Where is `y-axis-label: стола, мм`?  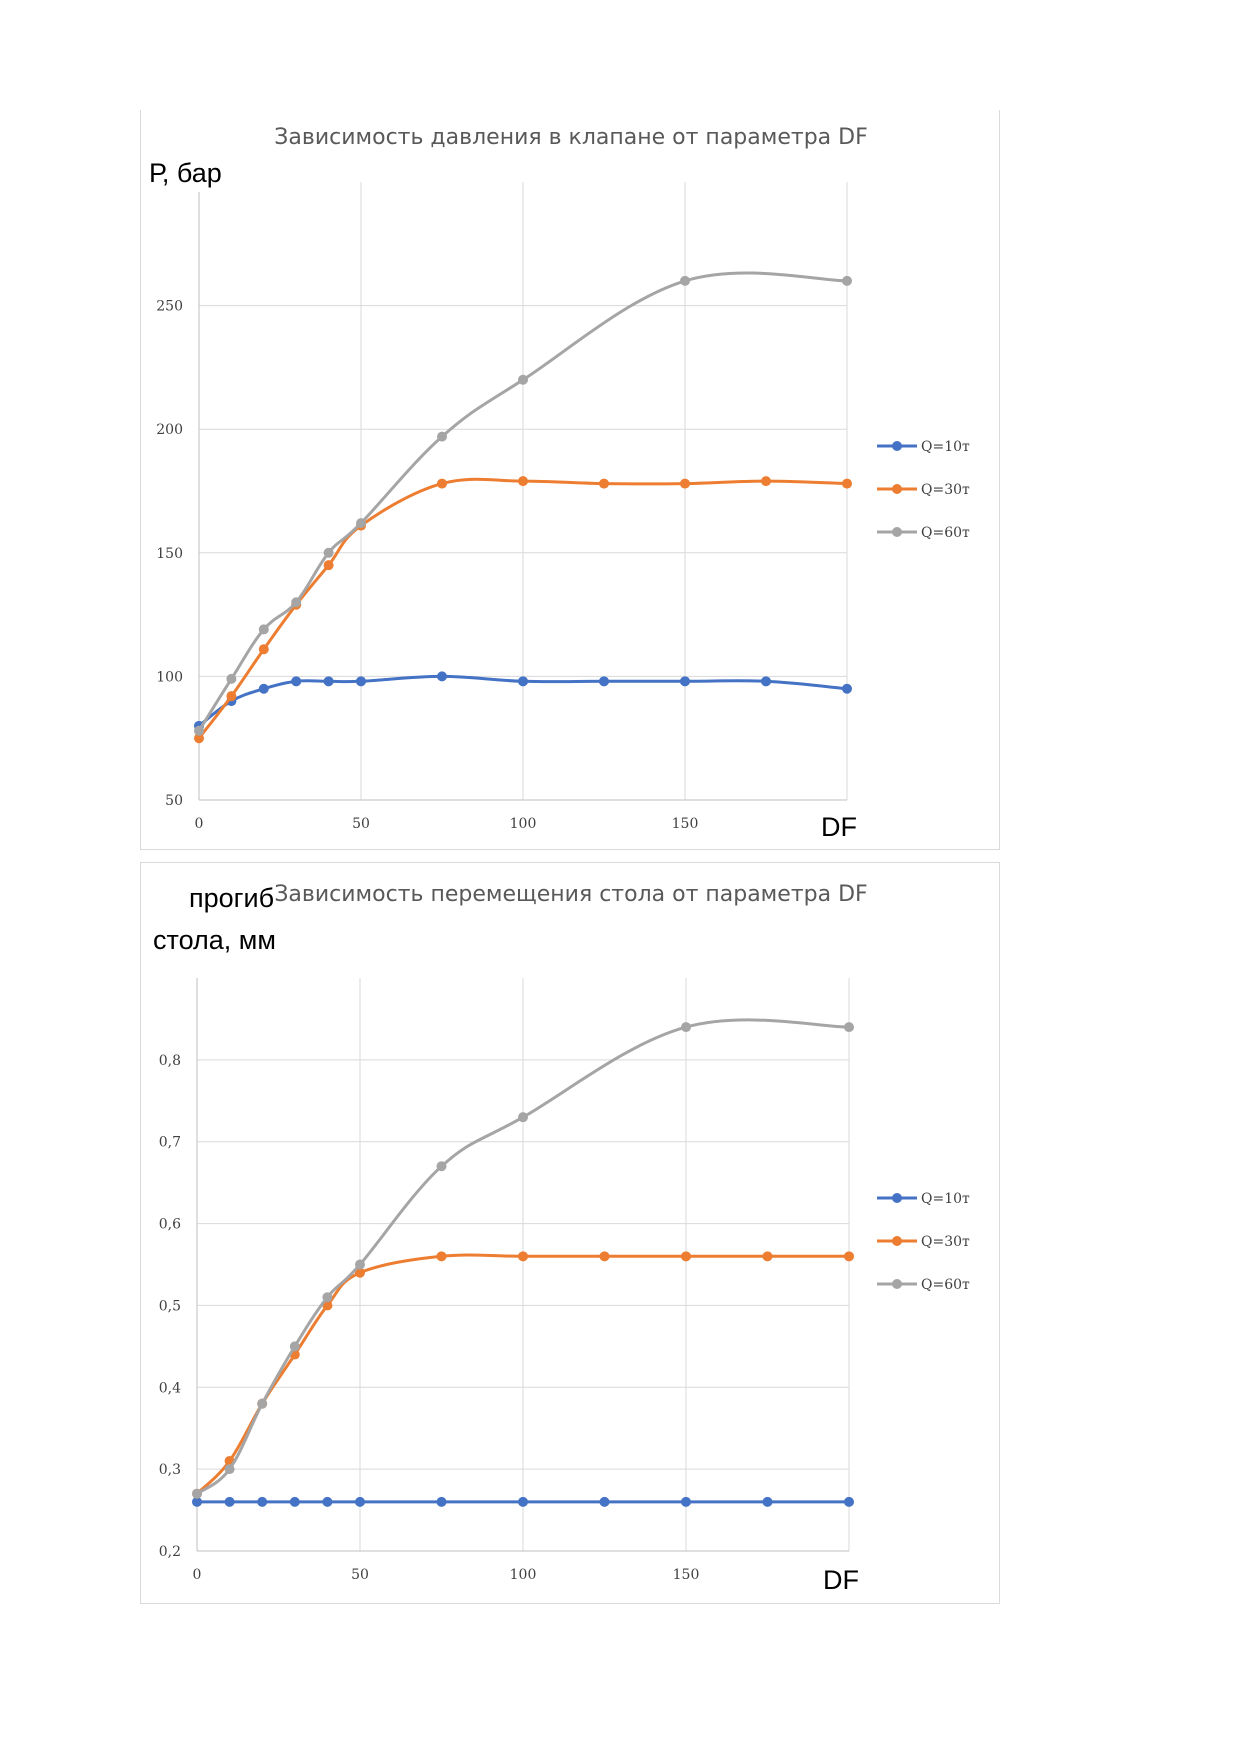
y-axis-label: стола, мм is located at coordinates (214, 940).